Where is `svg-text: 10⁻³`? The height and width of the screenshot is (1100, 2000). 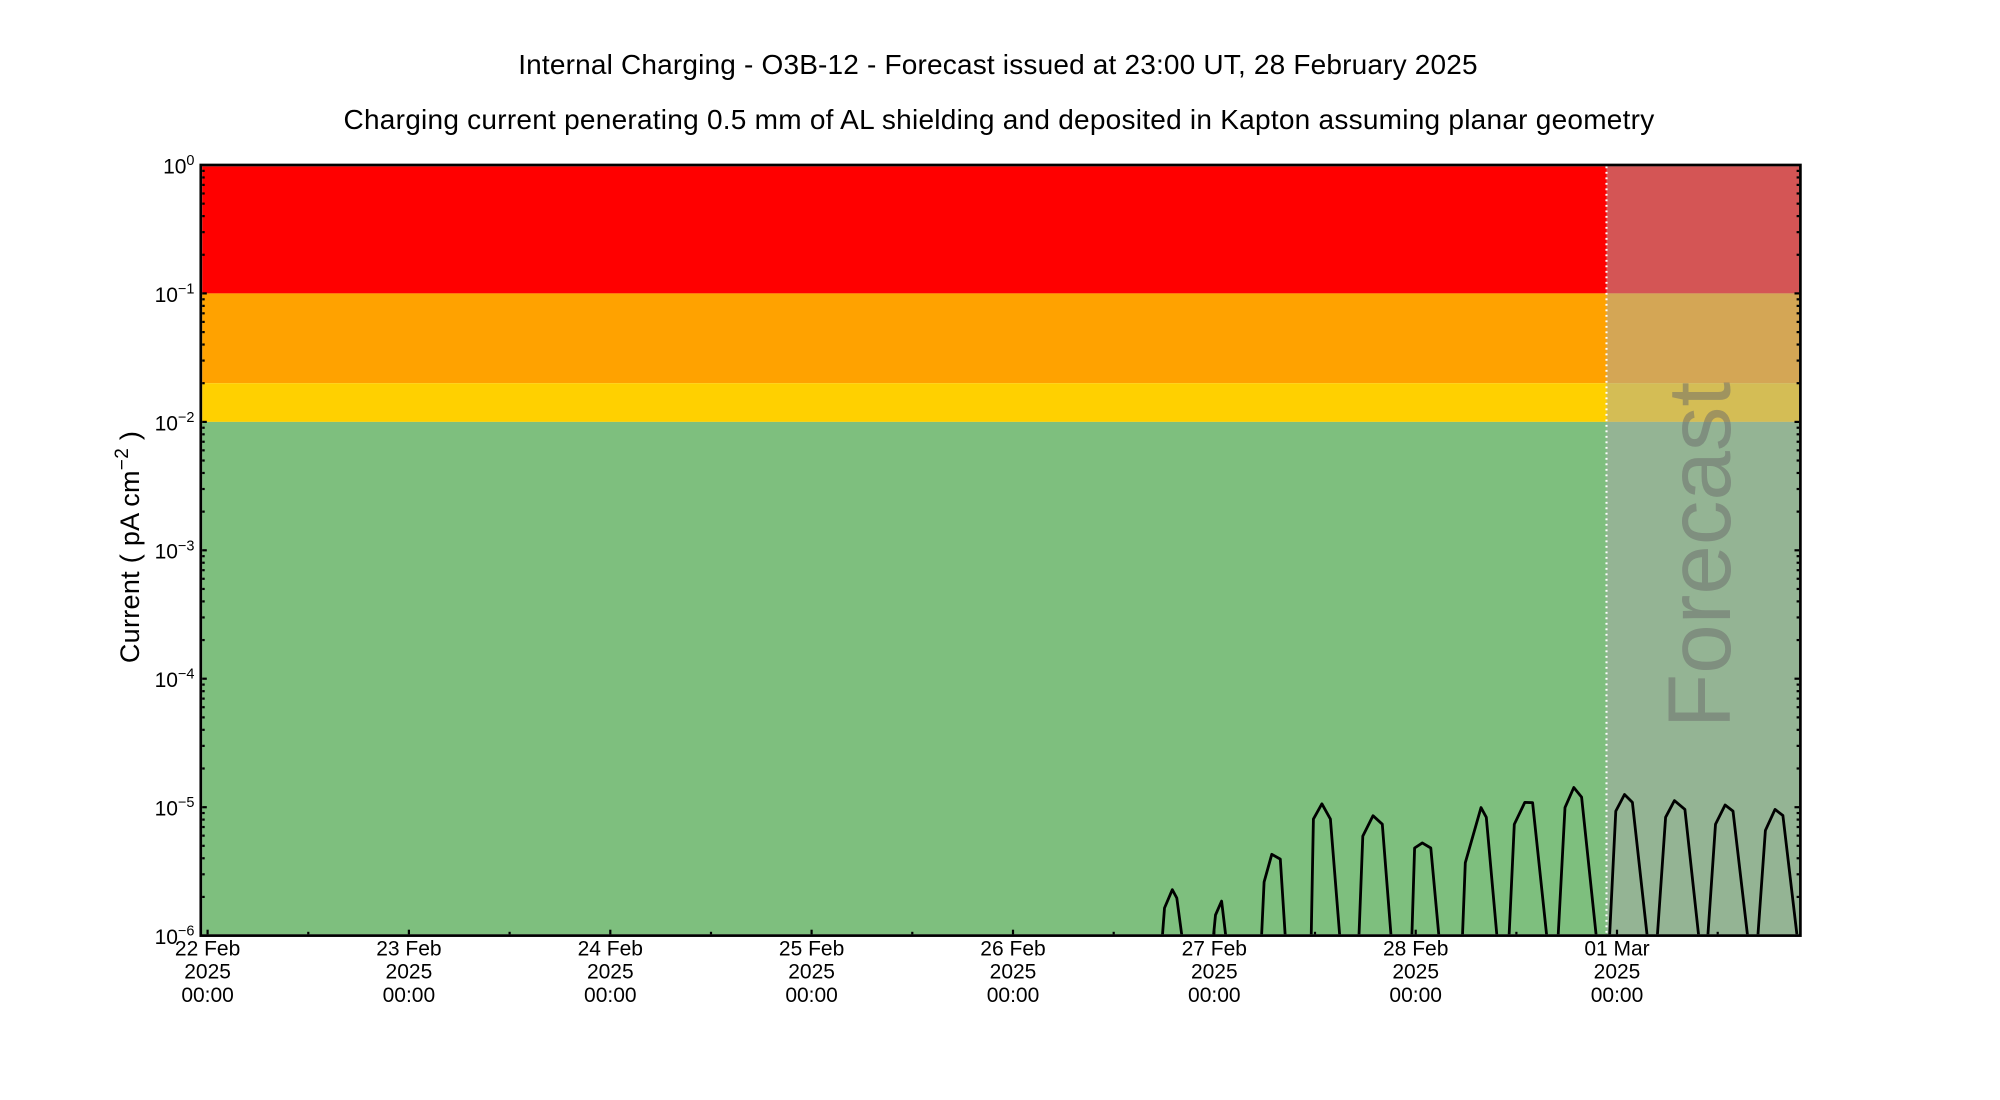 svg-text: 10⁻³ is located at coordinates (175, 550).